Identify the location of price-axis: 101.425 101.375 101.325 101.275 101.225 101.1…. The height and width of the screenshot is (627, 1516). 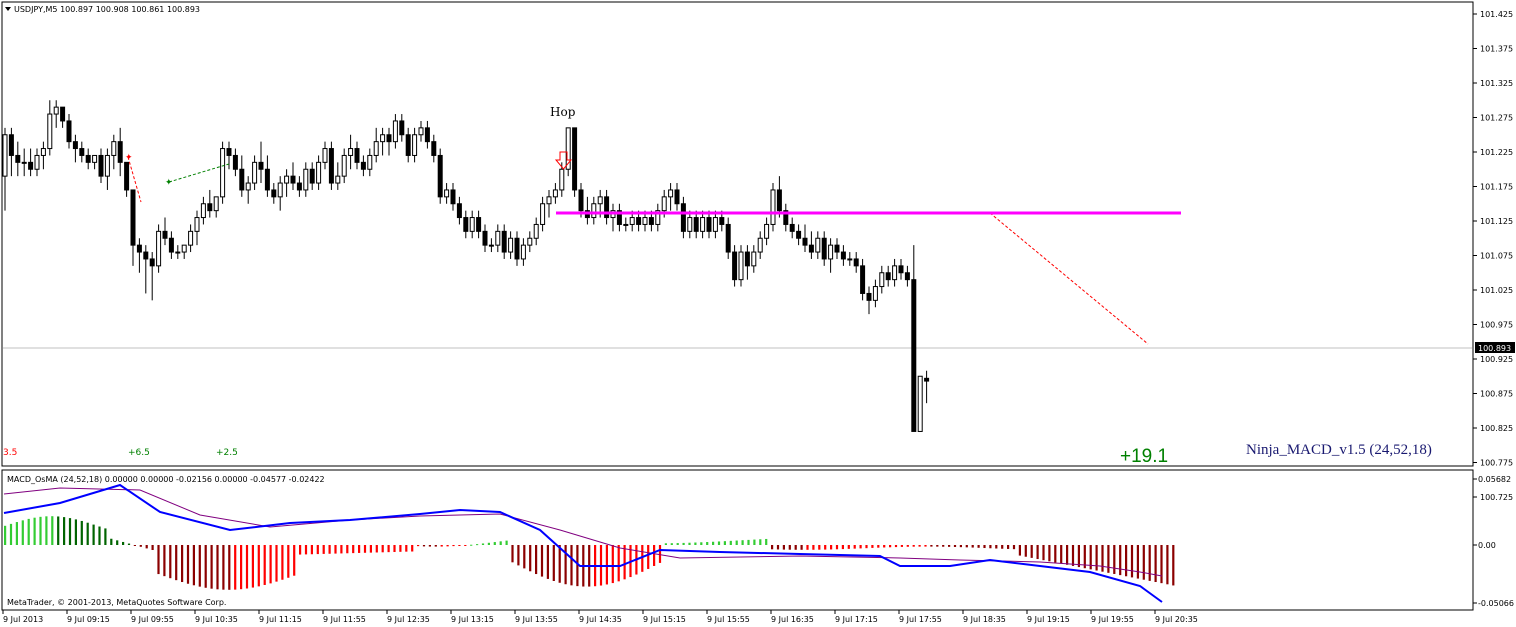
(1493, 256).